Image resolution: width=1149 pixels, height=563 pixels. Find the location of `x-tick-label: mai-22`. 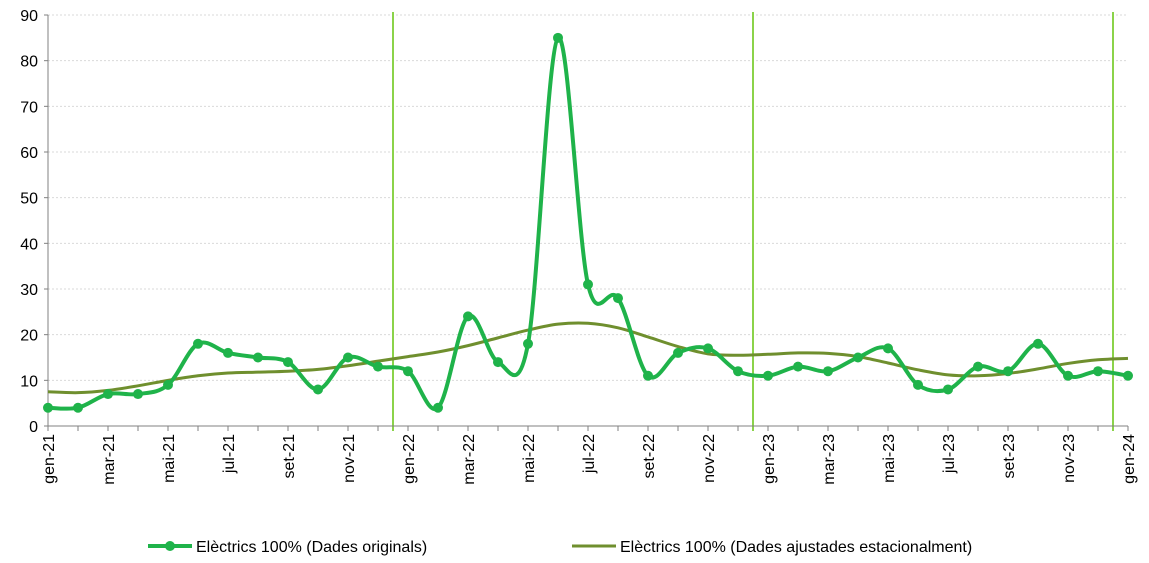

x-tick-label: mai-22 is located at coordinates (529, 458).